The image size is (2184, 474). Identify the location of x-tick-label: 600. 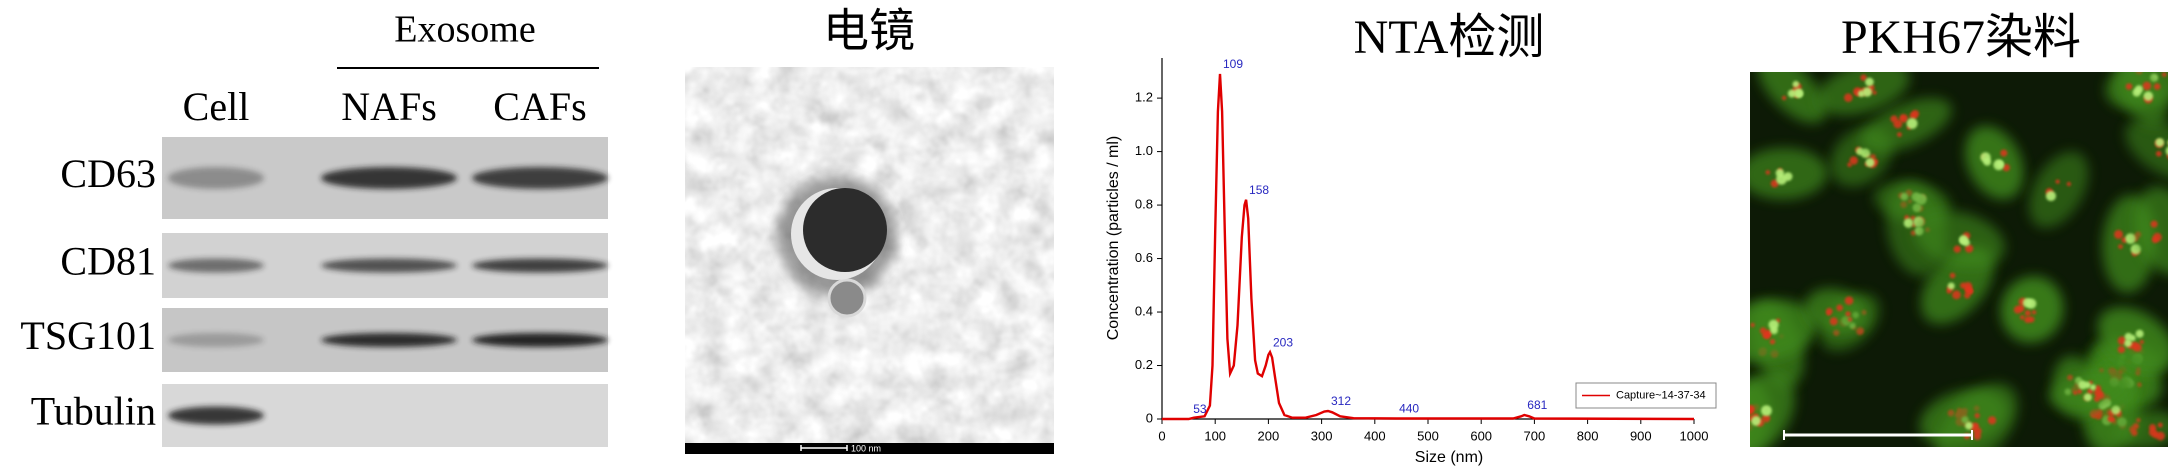
(1481, 435).